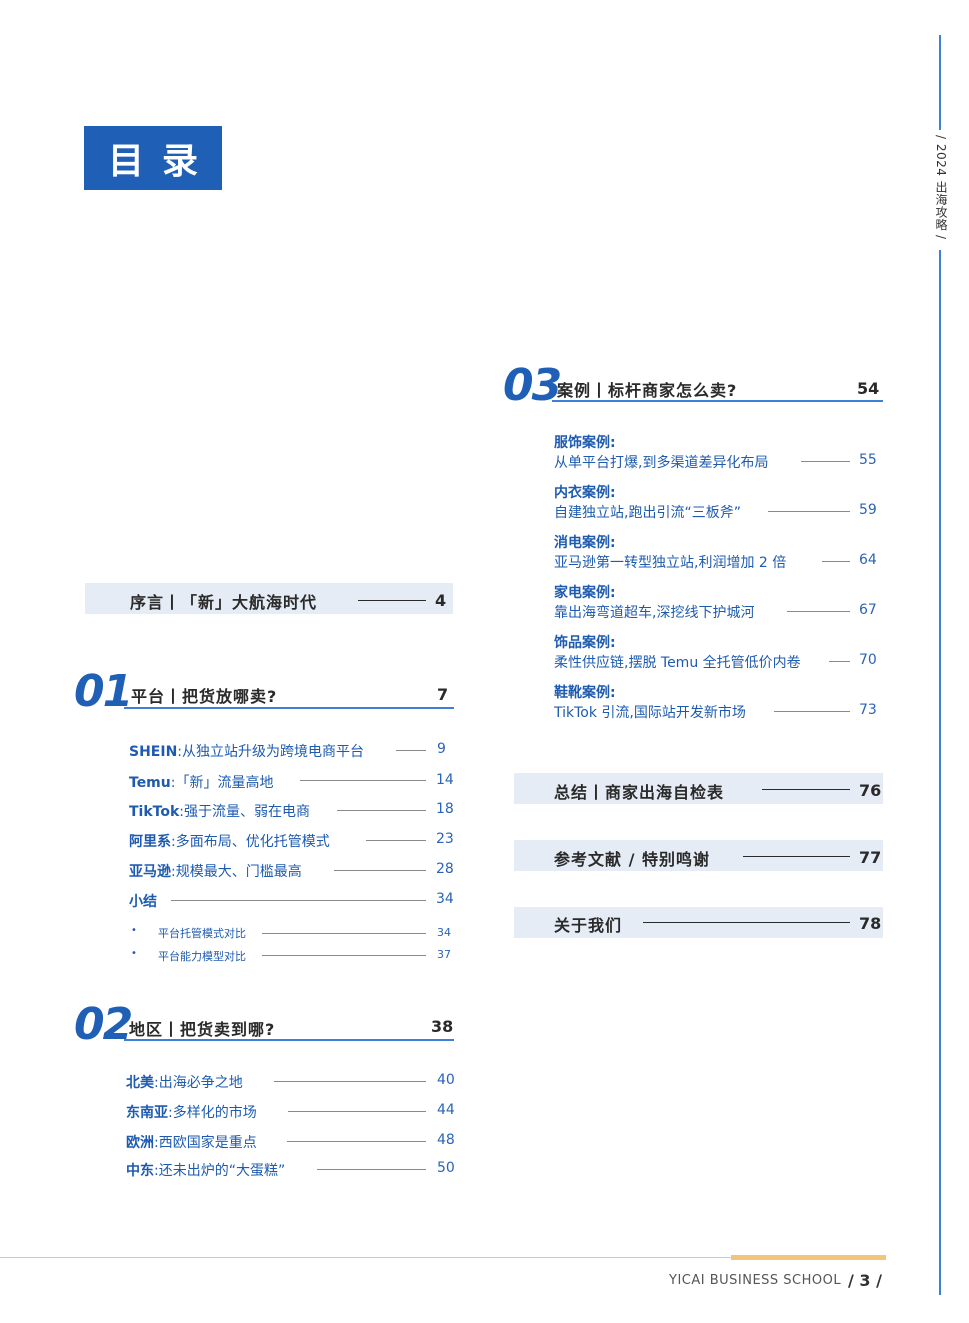  What do you see at coordinates (746, 922) in the screenshot?
I see `about-rule` at bounding box center [746, 922].